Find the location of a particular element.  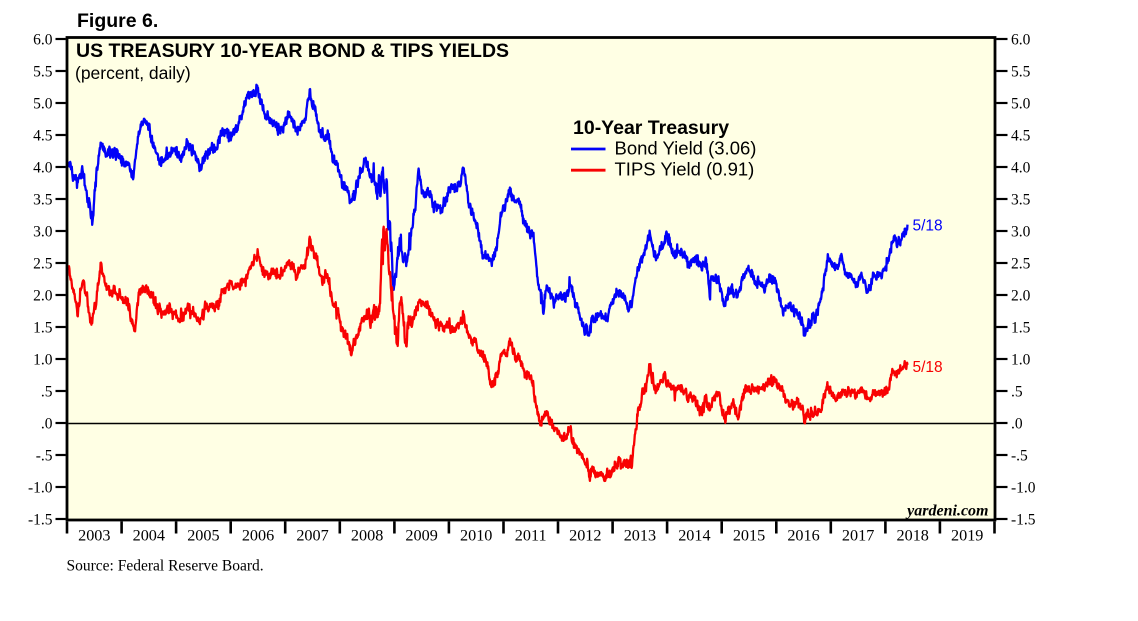

svg-text: 2010 is located at coordinates (476, 536).